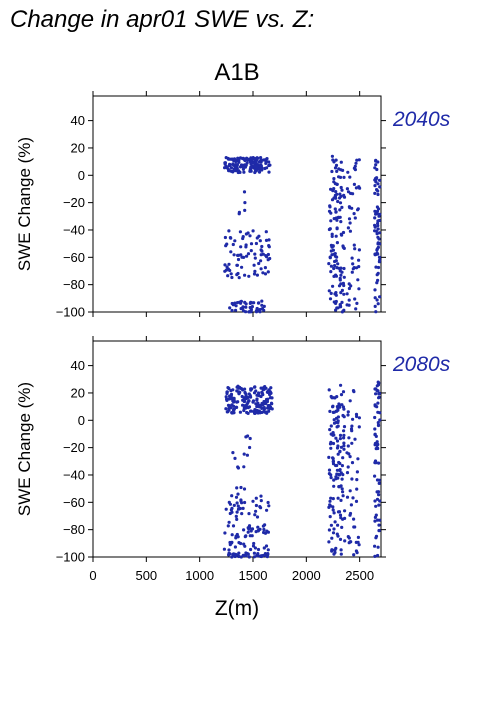 The height and width of the screenshot is (709, 501). What do you see at coordinates (81, 175) in the screenshot?
I see `y-tick-label: 0` at bounding box center [81, 175].